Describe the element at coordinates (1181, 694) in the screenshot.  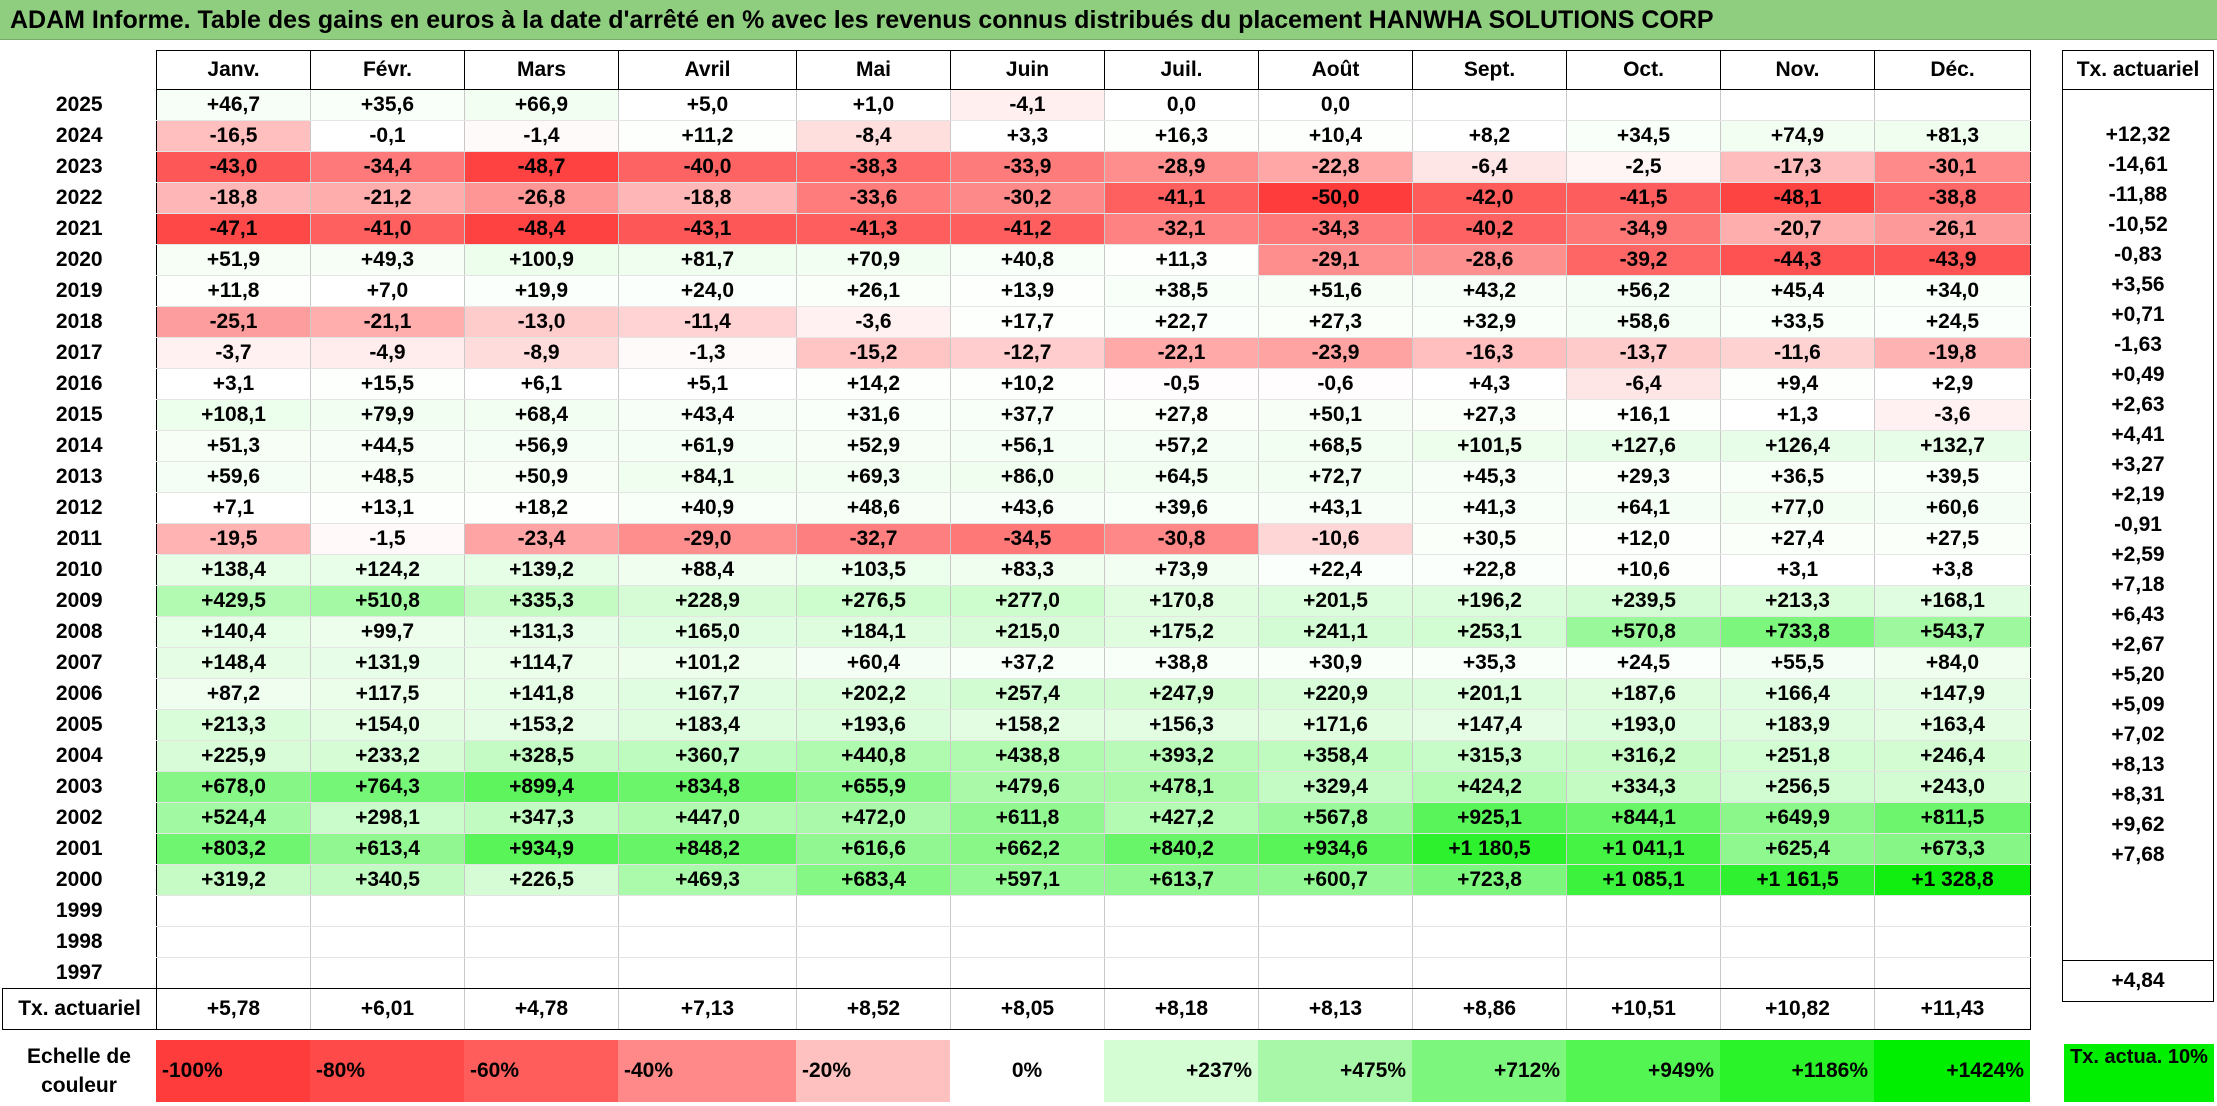
I see `heatmap-cell: +247,9` at that location.